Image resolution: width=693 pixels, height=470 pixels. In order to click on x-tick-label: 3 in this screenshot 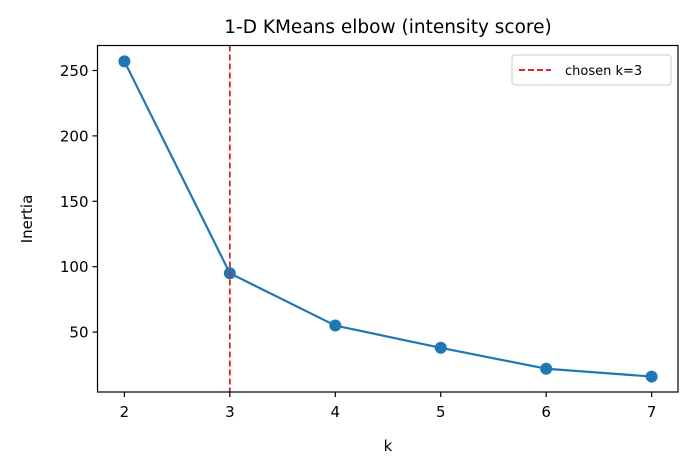, I will do `click(230, 412)`.